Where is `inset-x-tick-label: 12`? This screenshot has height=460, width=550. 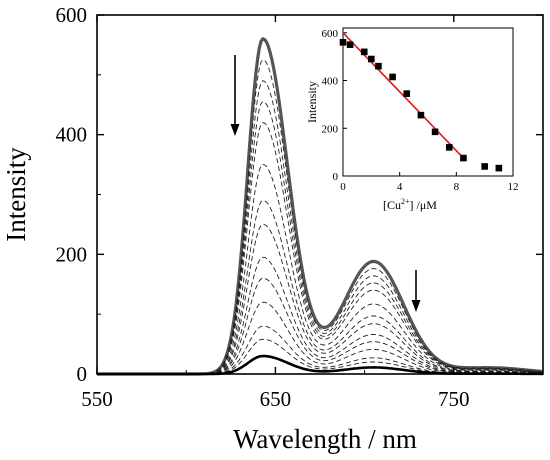
inset-x-tick-label: 12 is located at coordinates (513, 187).